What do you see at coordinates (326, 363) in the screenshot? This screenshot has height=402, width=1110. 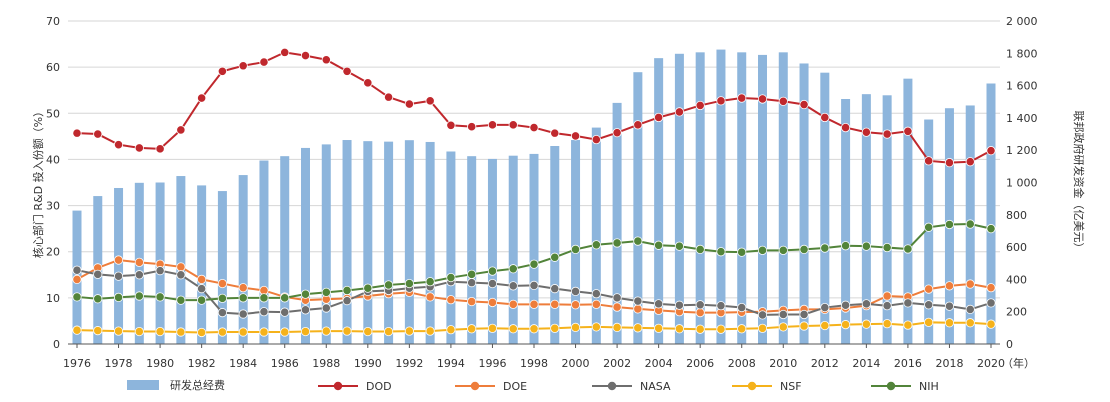 I see `x-tick-label: 1988` at bounding box center [326, 363].